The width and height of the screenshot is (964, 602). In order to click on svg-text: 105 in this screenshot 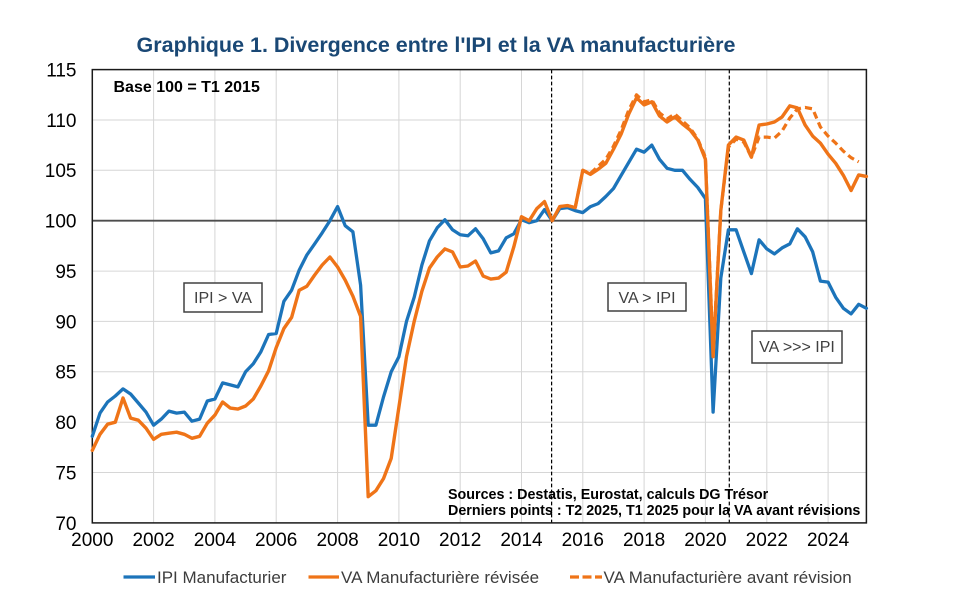, I will do `click(61, 171)`.